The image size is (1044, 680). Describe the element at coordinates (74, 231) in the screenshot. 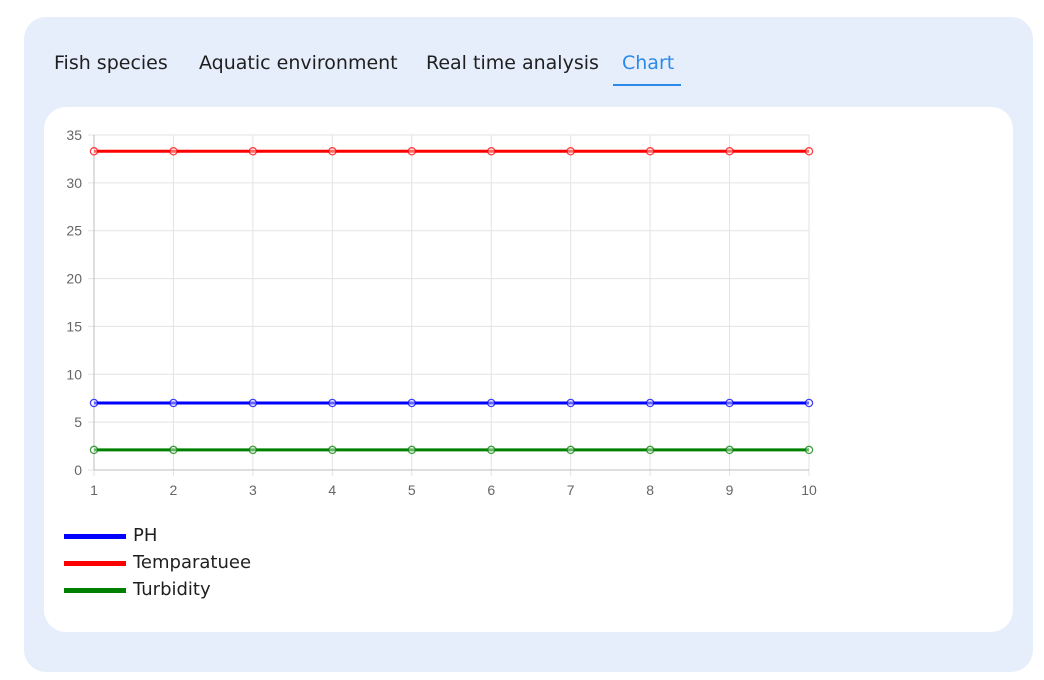

I see `y-tick-label: 25` at that location.